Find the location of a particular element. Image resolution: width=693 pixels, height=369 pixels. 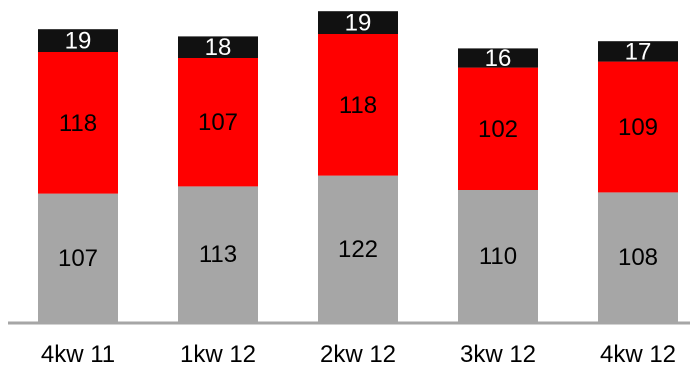

data-label: 109 is located at coordinates (638, 127).